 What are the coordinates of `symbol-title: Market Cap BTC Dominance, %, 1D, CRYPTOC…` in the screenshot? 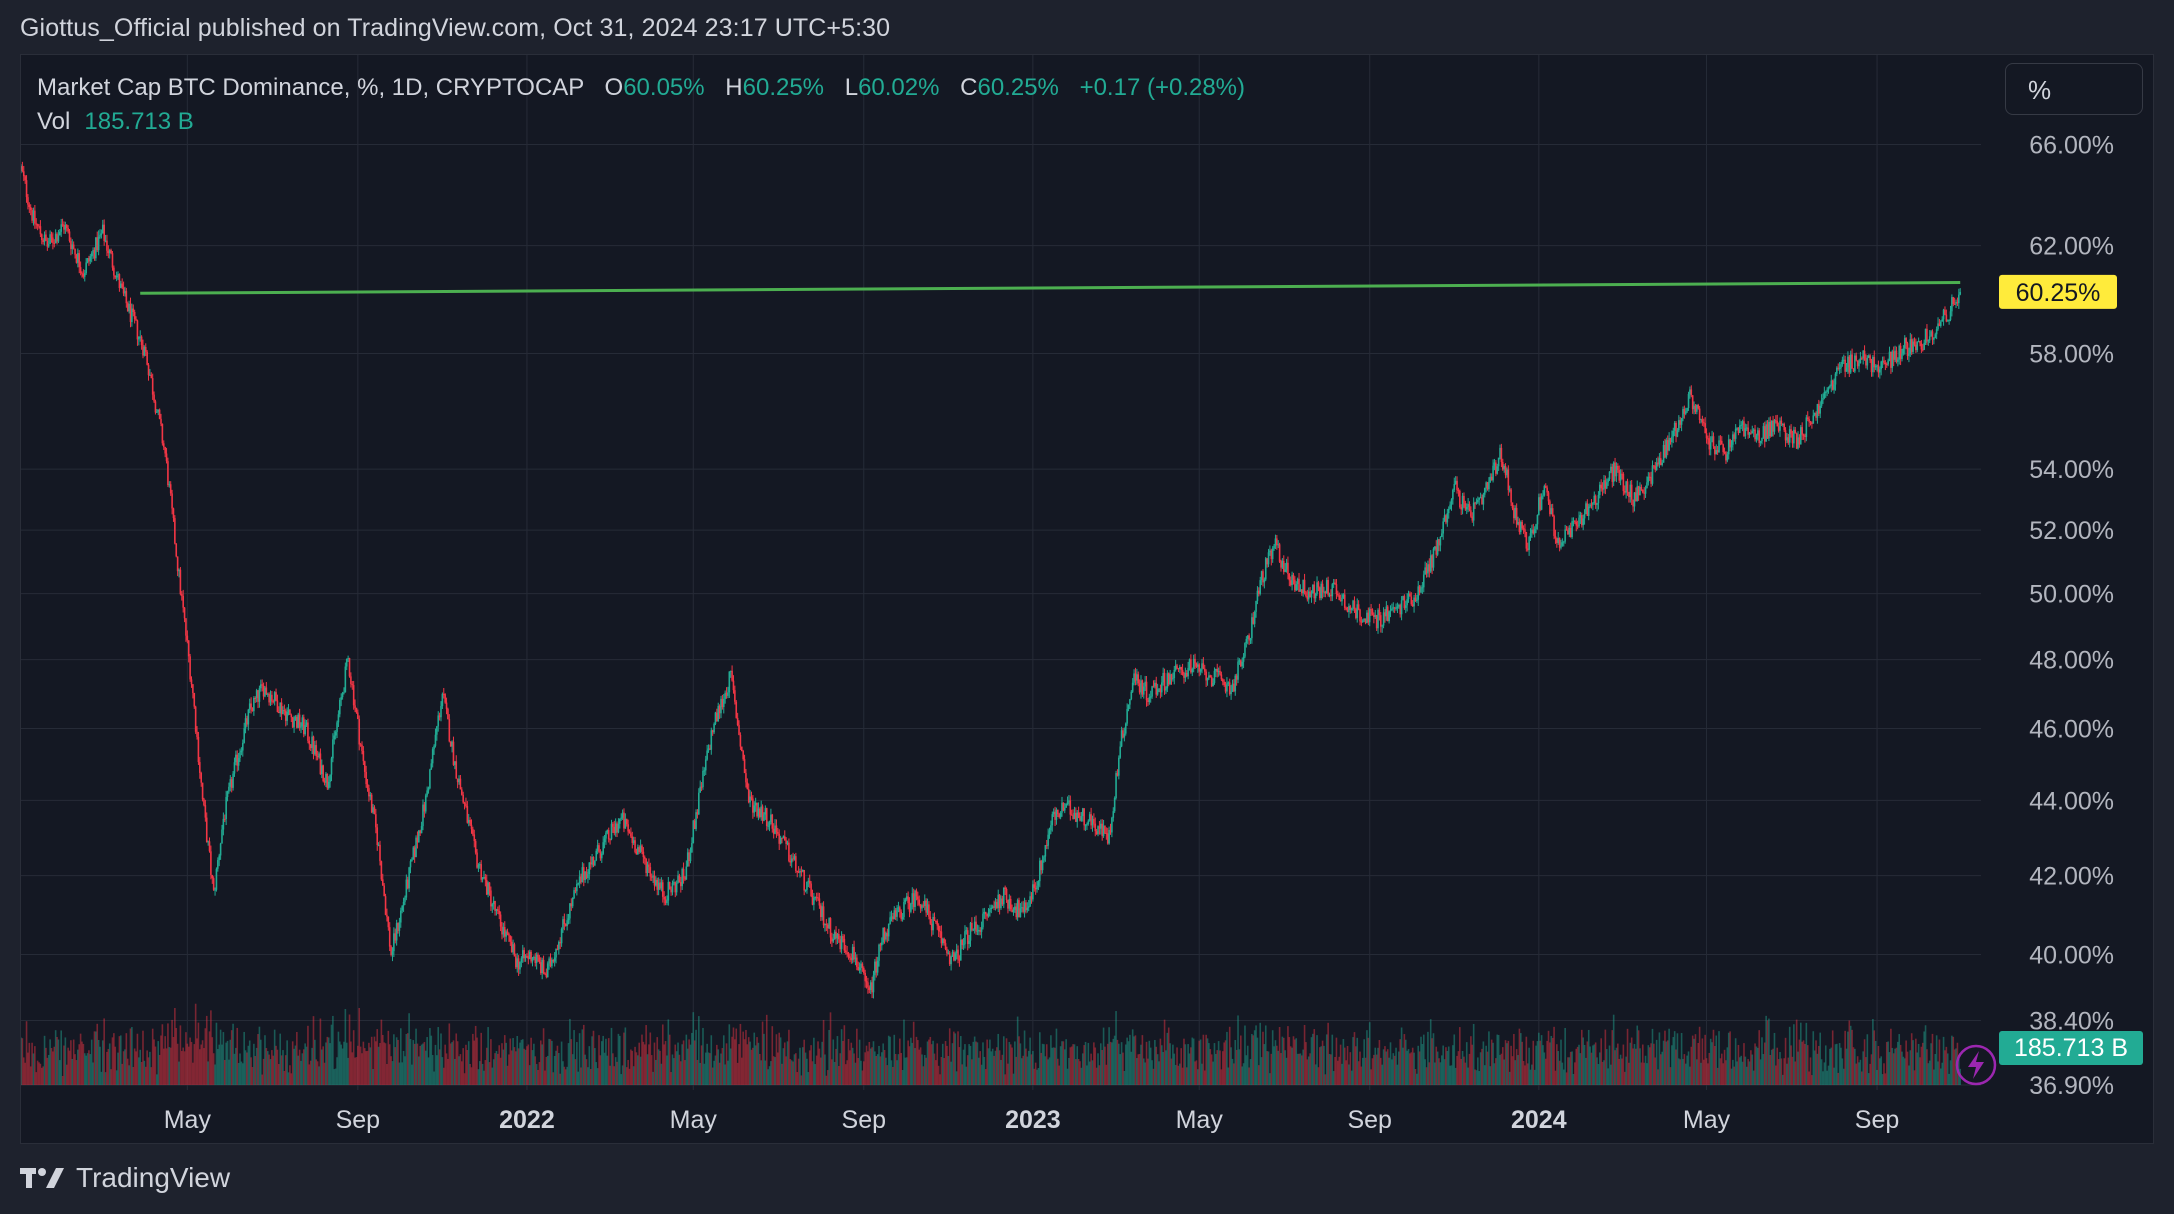 It's located at (310, 87).